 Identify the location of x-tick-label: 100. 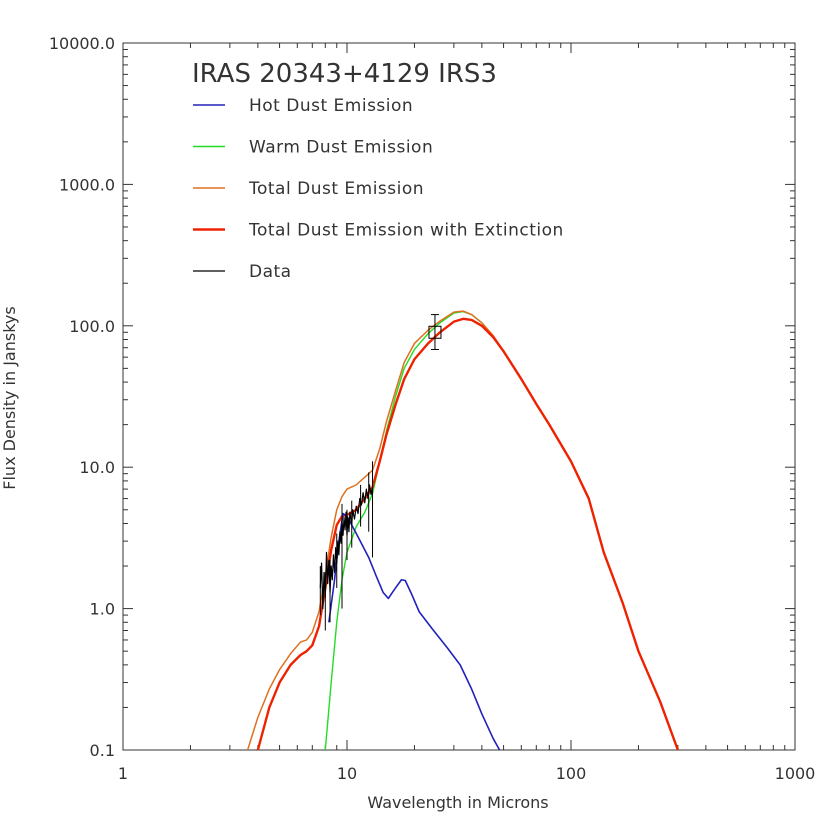
(571, 773).